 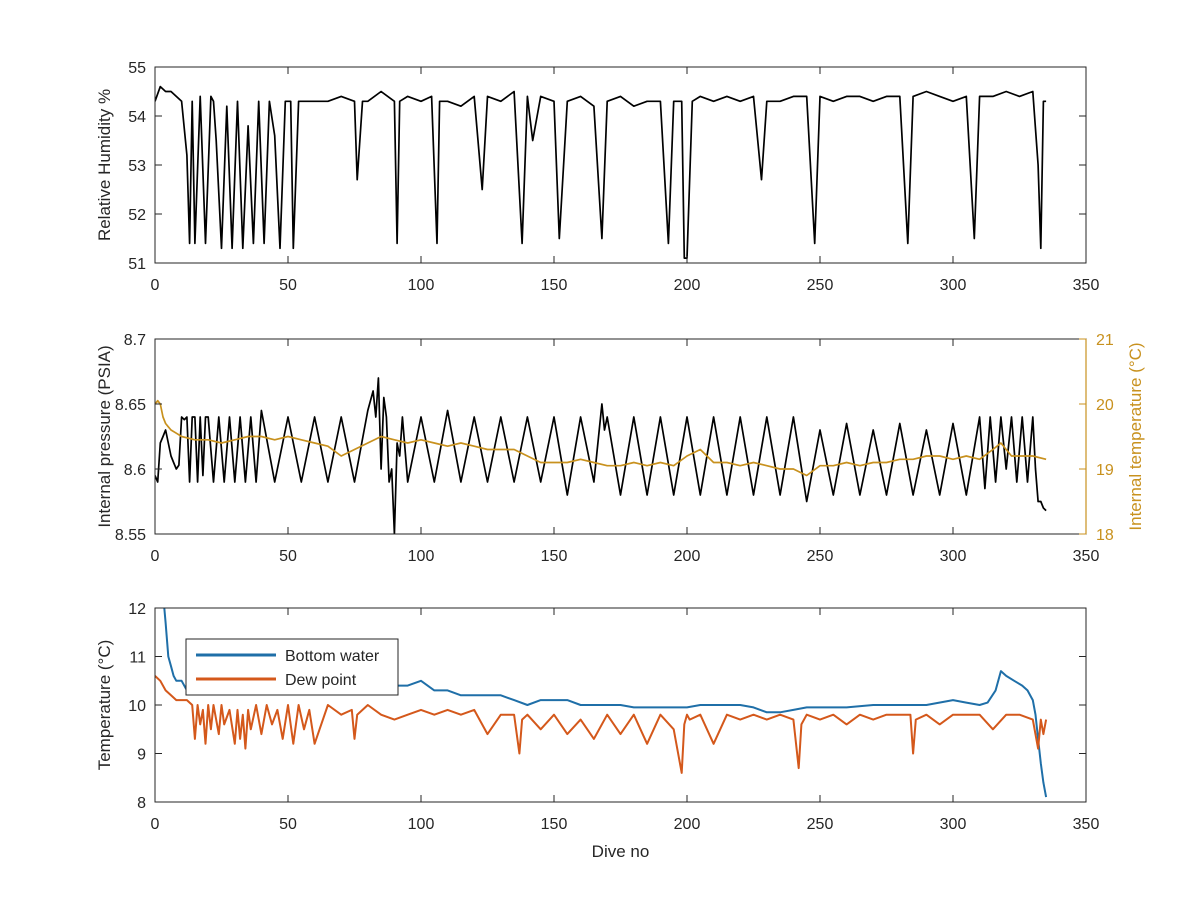 I want to click on y-right-tick-label: 21, so click(x=1105, y=340).